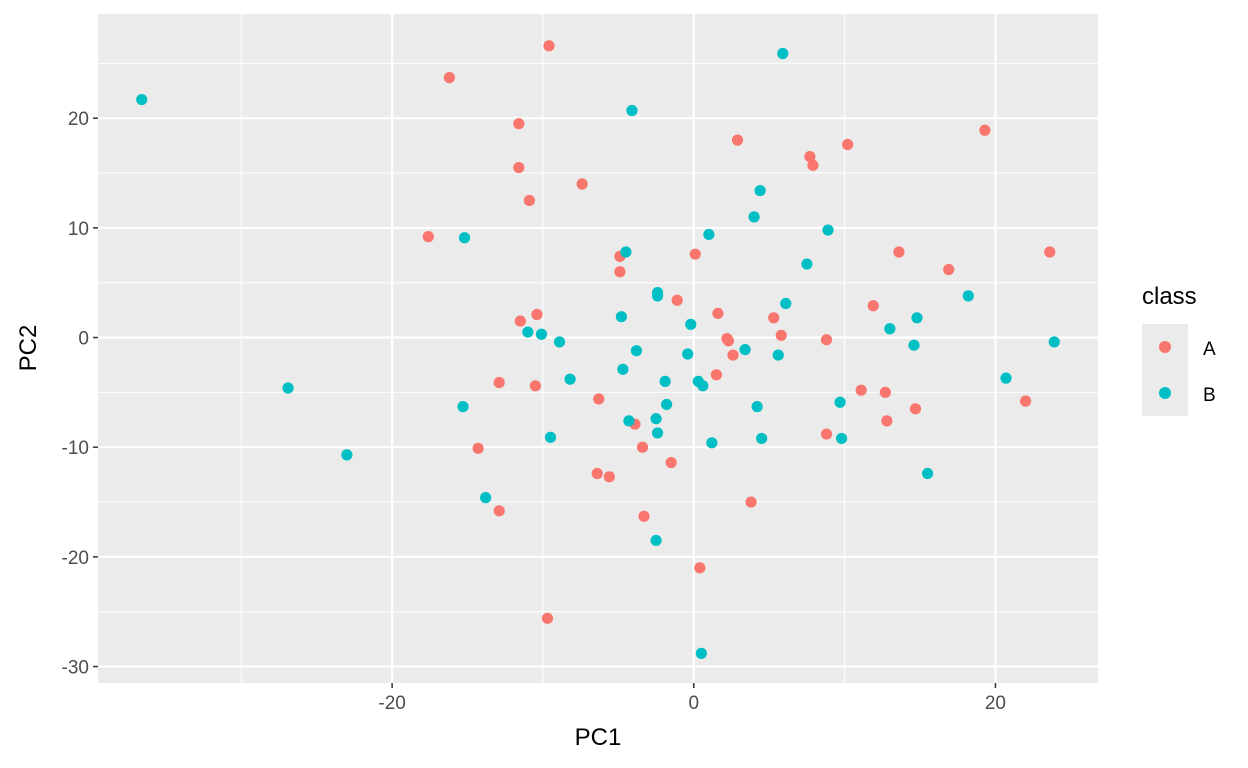 This screenshot has height=768, width=1248. I want to click on x-axis-title: PC1, so click(598, 737).